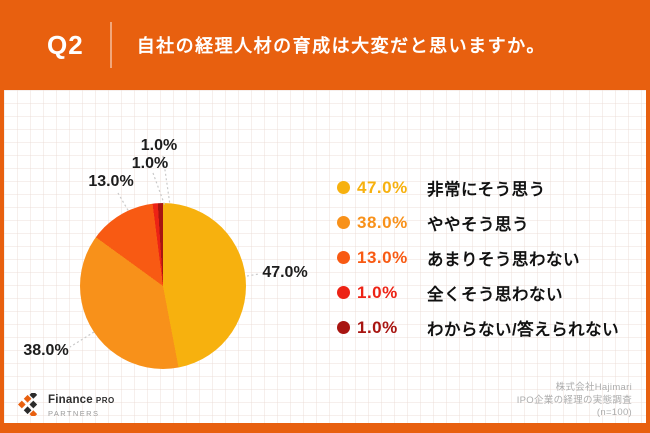 Image resolution: width=650 pixels, height=433 pixels. Describe the element at coordinates (523, 329) in the screenshot. I see `legend-label: わからない/答えられない` at that location.